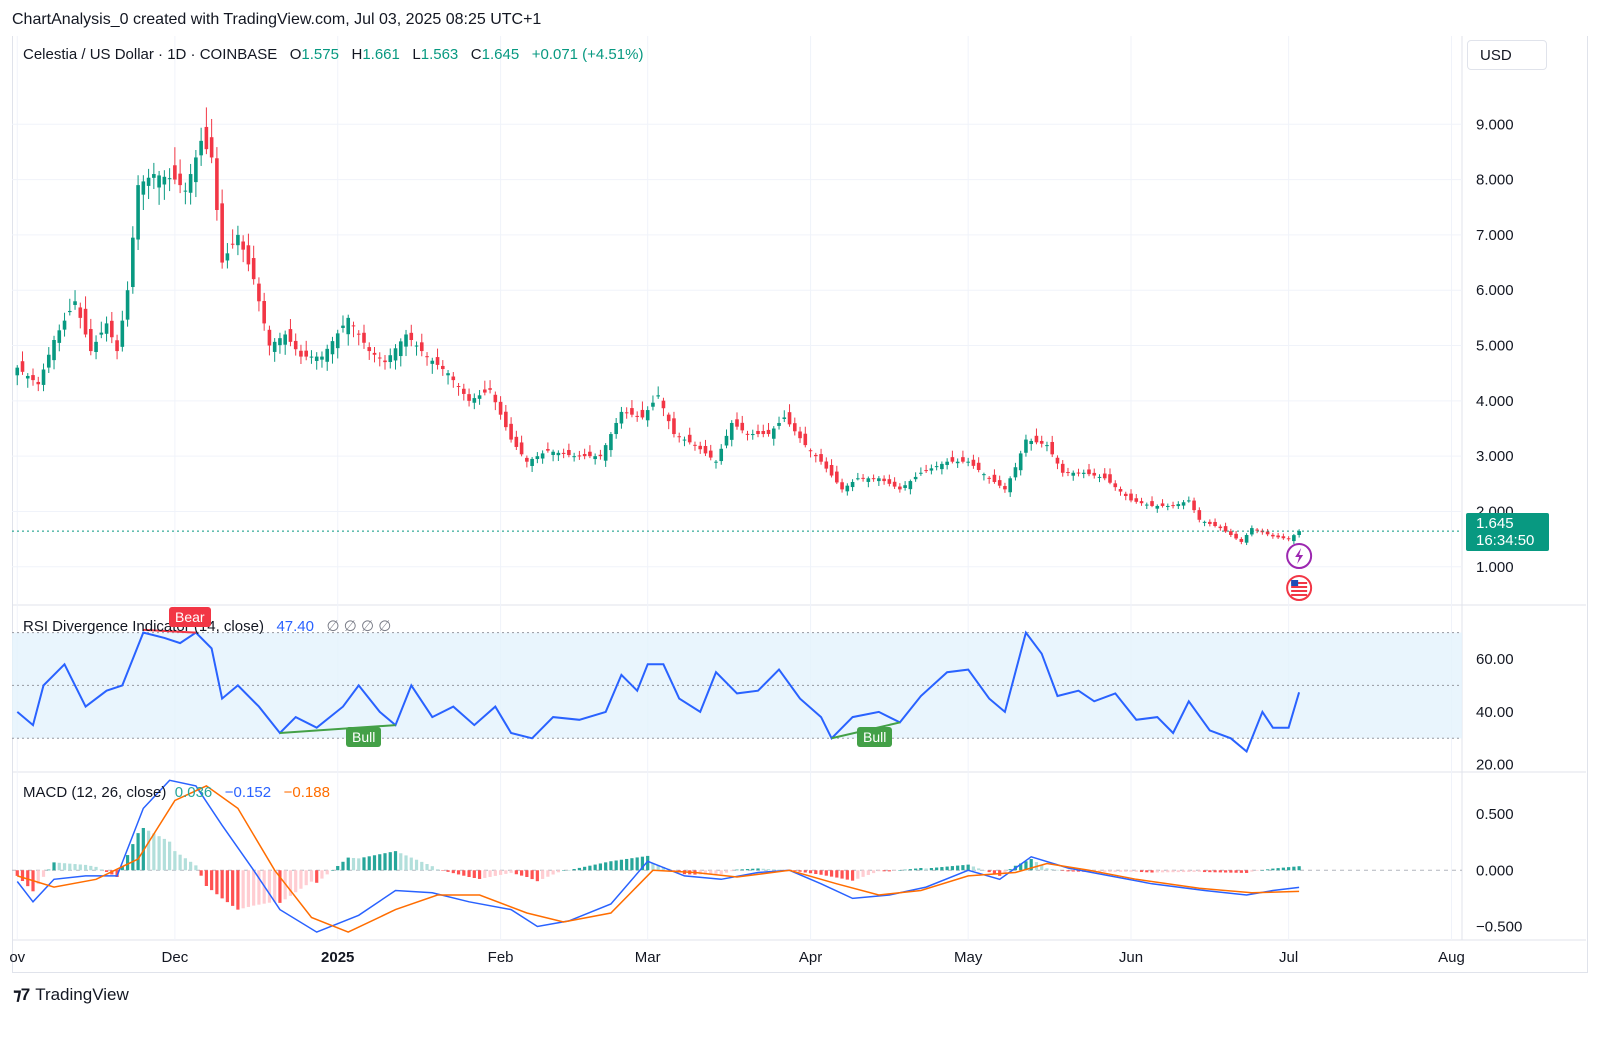 The width and height of the screenshot is (1600, 1038). What do you see at coordinates (295, 54) in the screenshot?
I see `open-label: O` at bounding box center [295, 54].